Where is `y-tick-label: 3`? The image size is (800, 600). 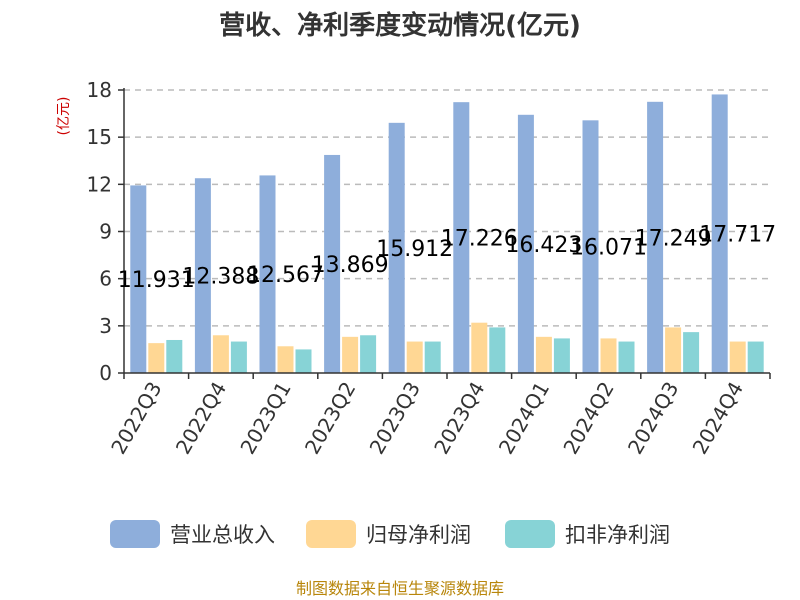
y-tick-label: 3 is located at coordinates (105, 326).